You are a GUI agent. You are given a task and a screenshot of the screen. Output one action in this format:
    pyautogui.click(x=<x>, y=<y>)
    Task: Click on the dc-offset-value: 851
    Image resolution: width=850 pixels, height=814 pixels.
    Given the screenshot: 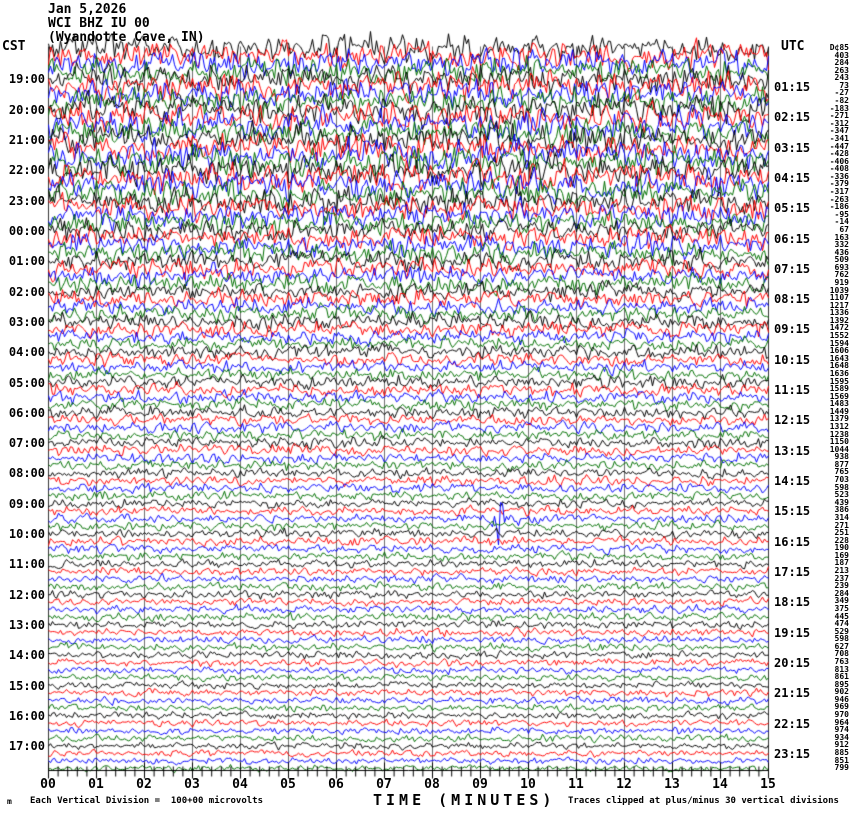 What is the action you would take?
    pyautogui.click(x=841, y=760)
    